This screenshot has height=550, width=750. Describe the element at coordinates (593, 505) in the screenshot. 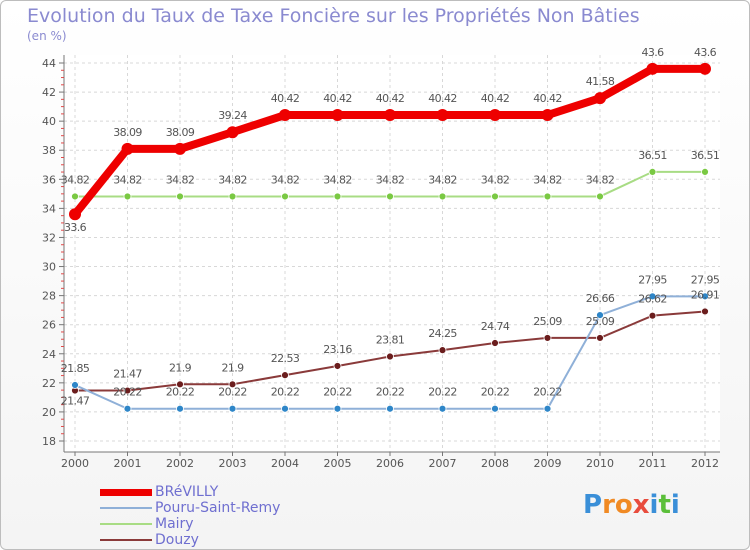

I see `logo-letter: P` at that location.